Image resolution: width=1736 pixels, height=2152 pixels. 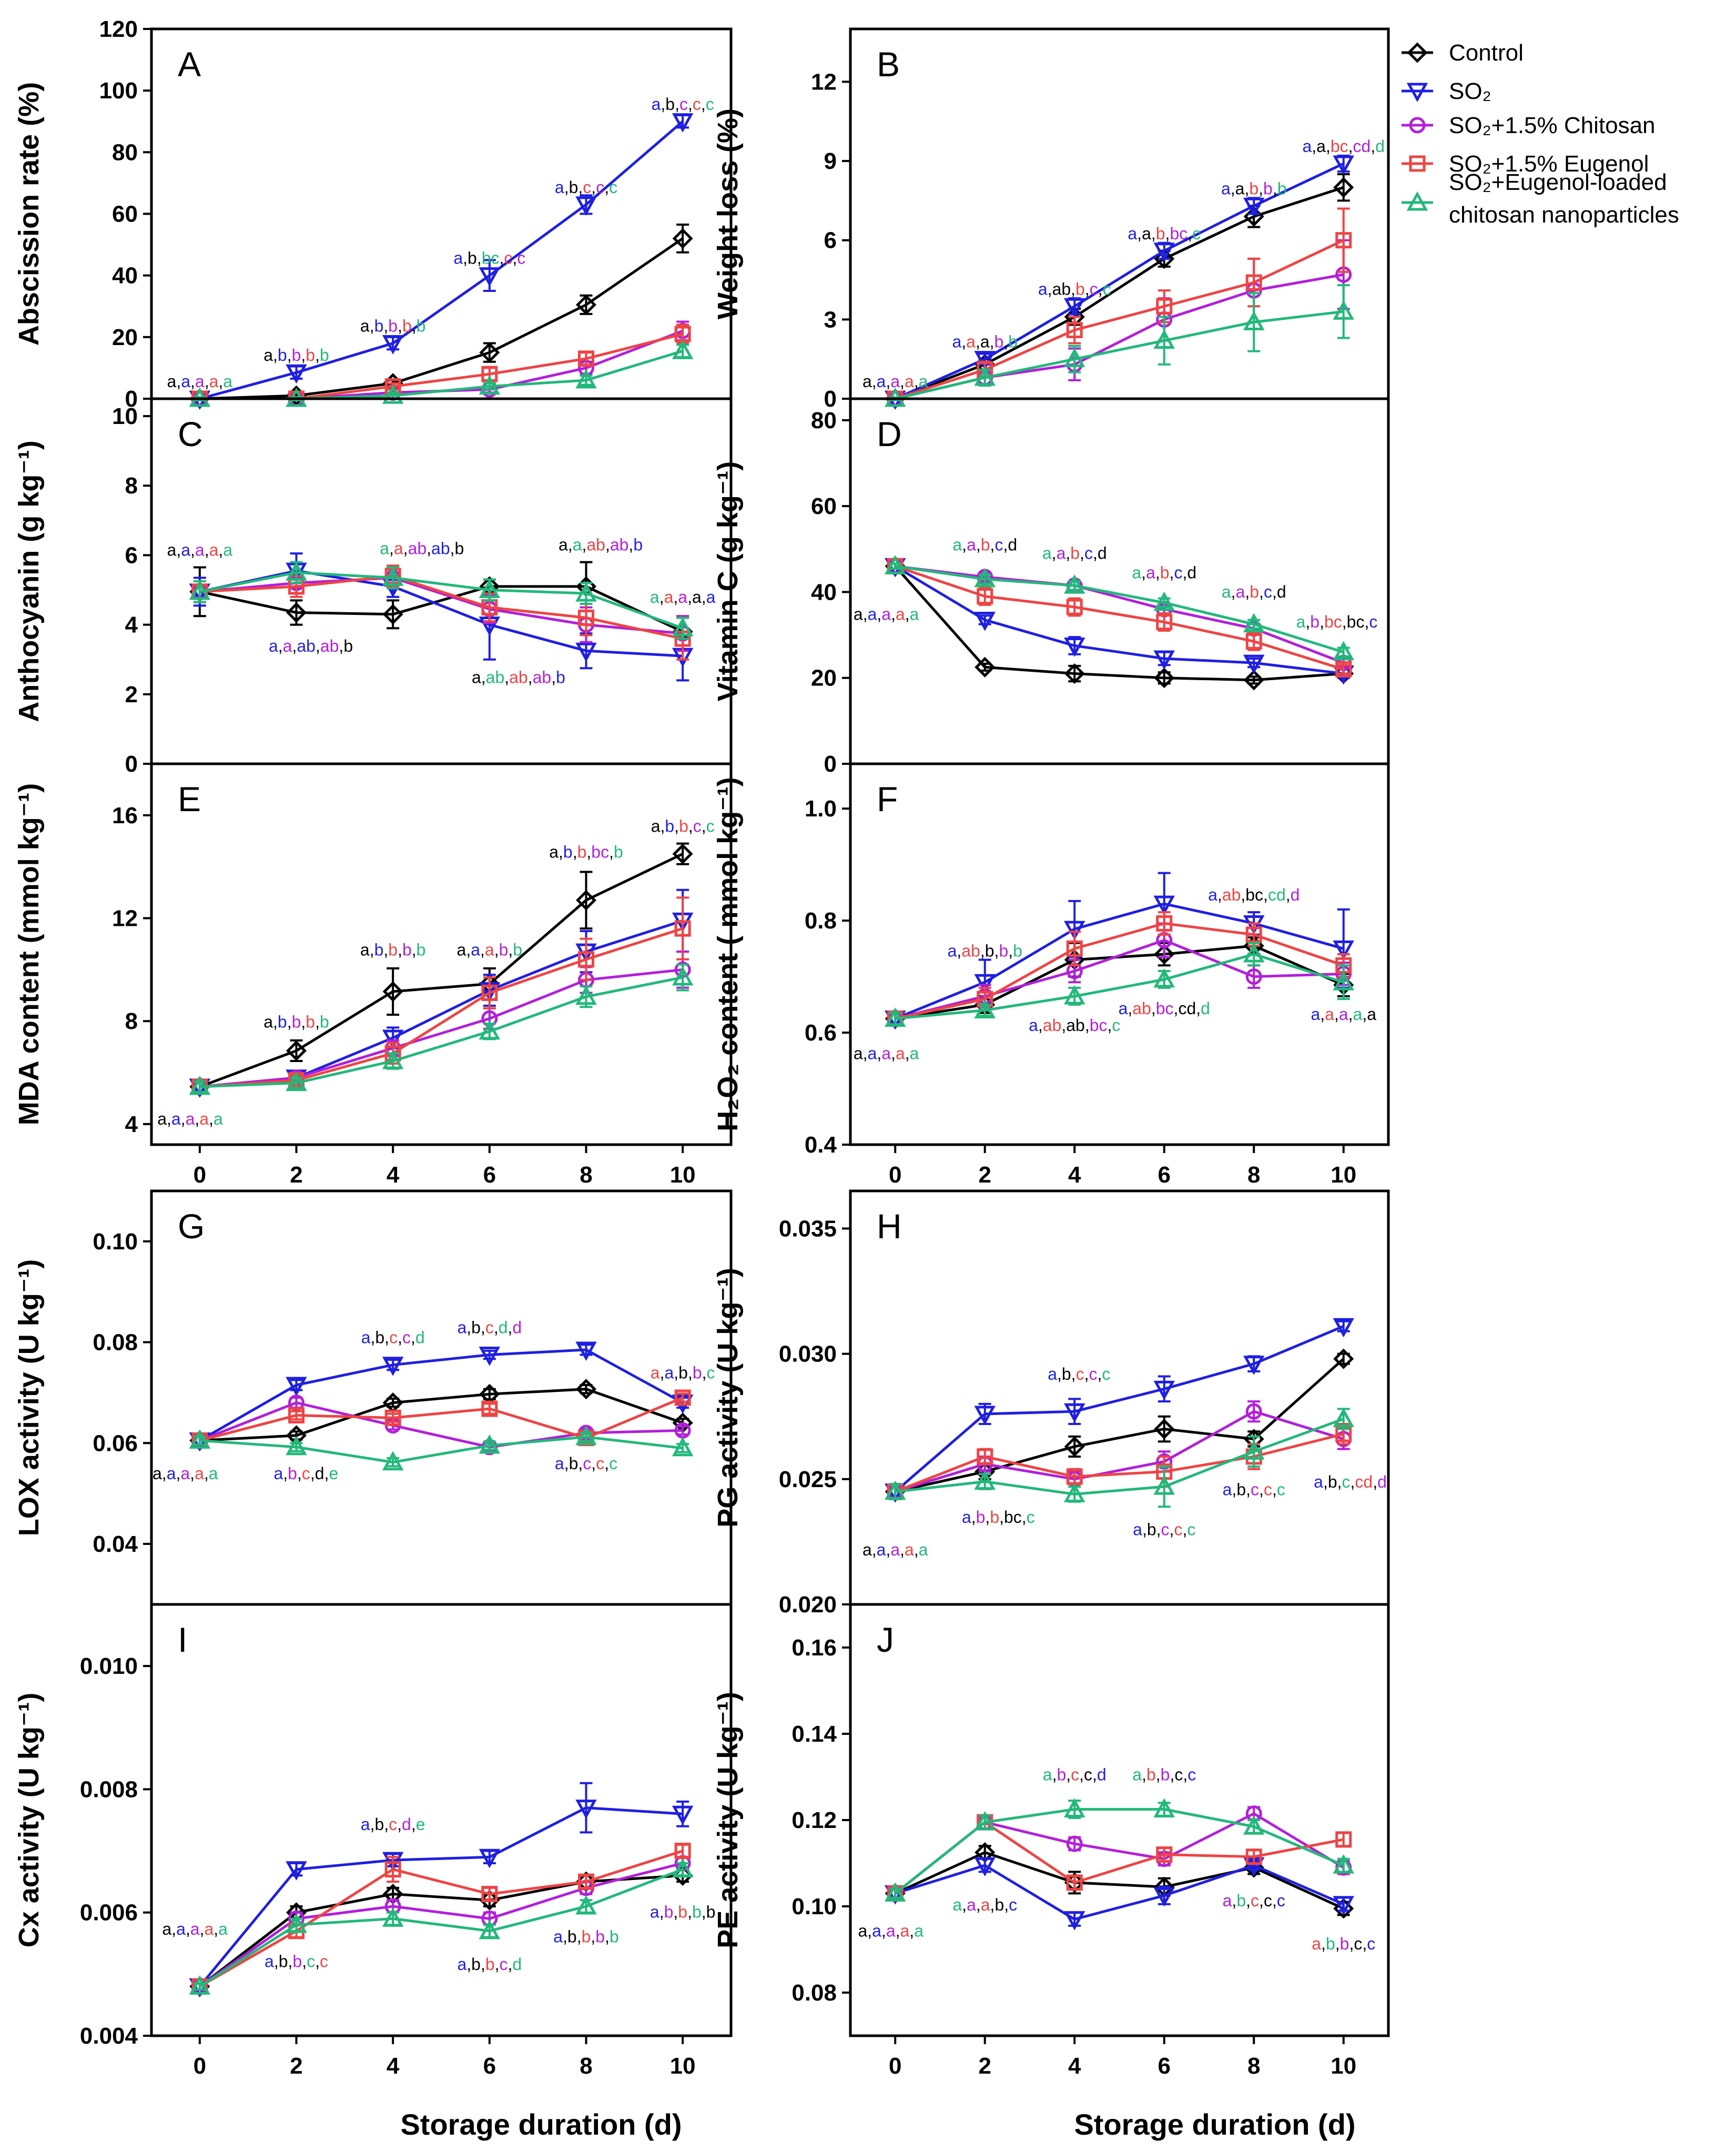 What do you see at coordinates (683, 1372) in the screenshot?
I see `significance-label: a,a,b,b,c` at bounding box center [683, 1372].